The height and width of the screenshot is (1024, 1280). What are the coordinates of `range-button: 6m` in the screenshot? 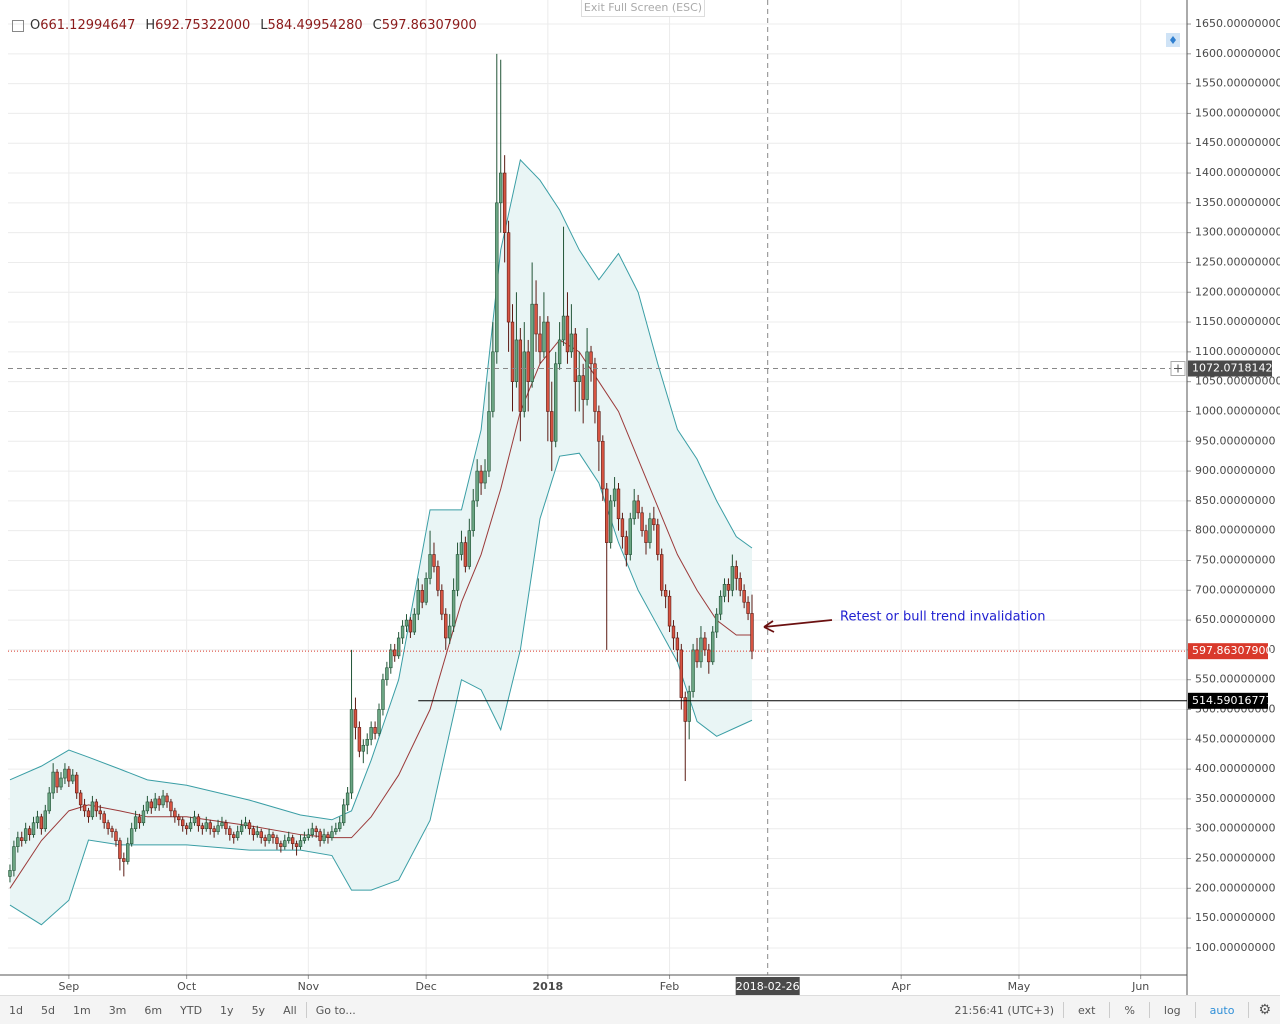 It's located at (153, 1010).